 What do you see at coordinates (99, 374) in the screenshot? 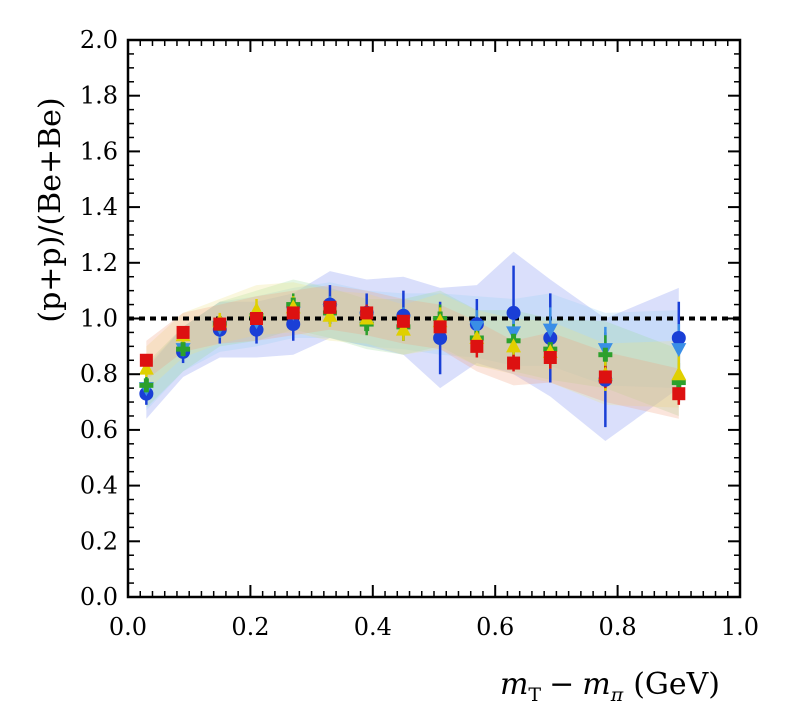
I see `y-tick-label: 0.8` at bounding box center [99, 374].